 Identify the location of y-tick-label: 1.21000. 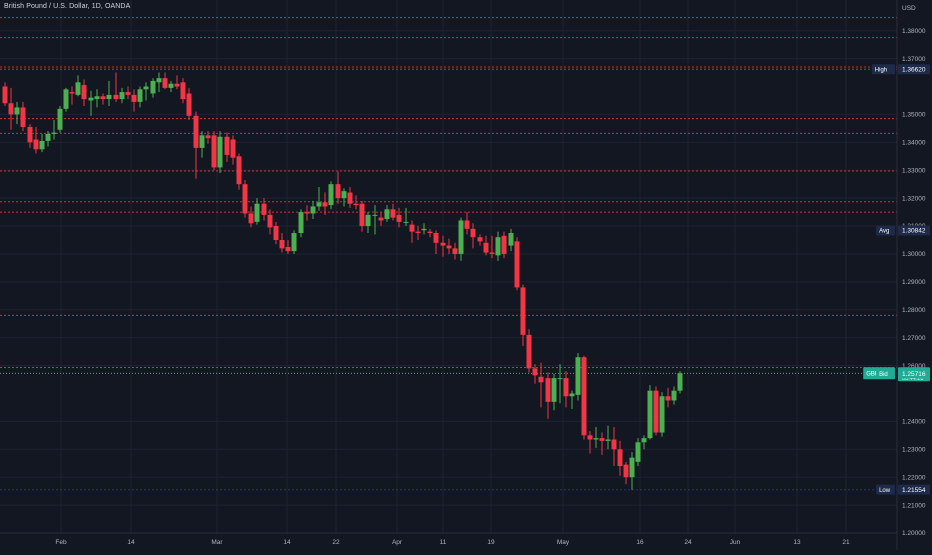
(914, 505).